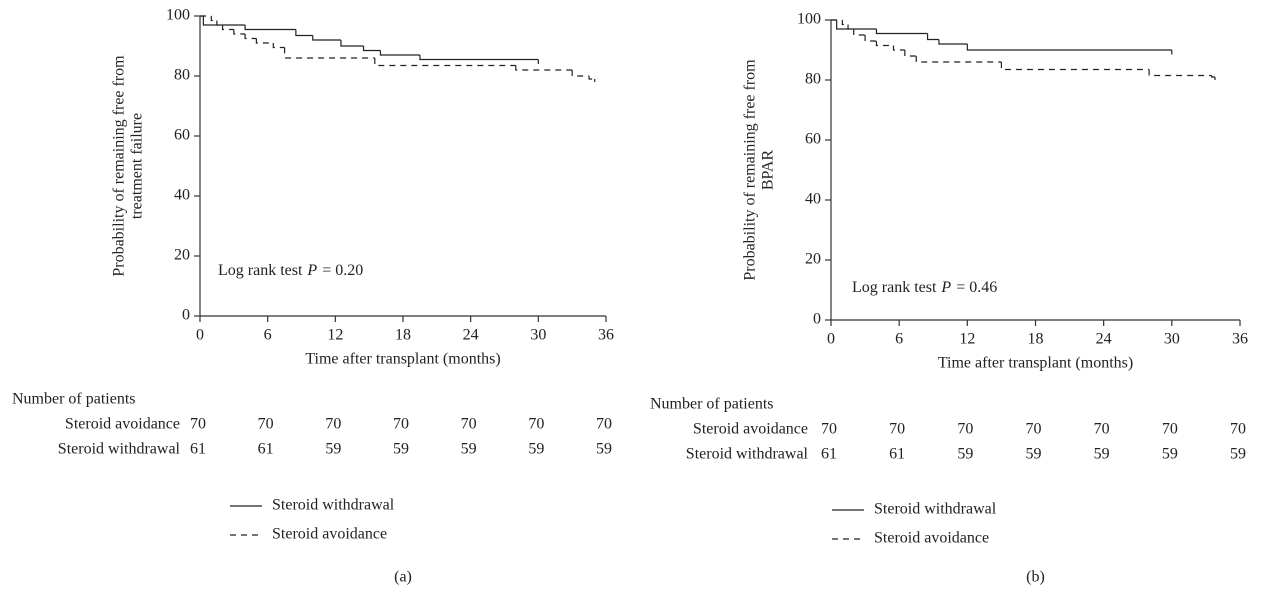 This screenshot has height=590, width=1261. What do you see at coordinates (924, 287) in the screenshot?
I see `annotation: Log rank test P = 0.46` at bounding box center [924, 287].